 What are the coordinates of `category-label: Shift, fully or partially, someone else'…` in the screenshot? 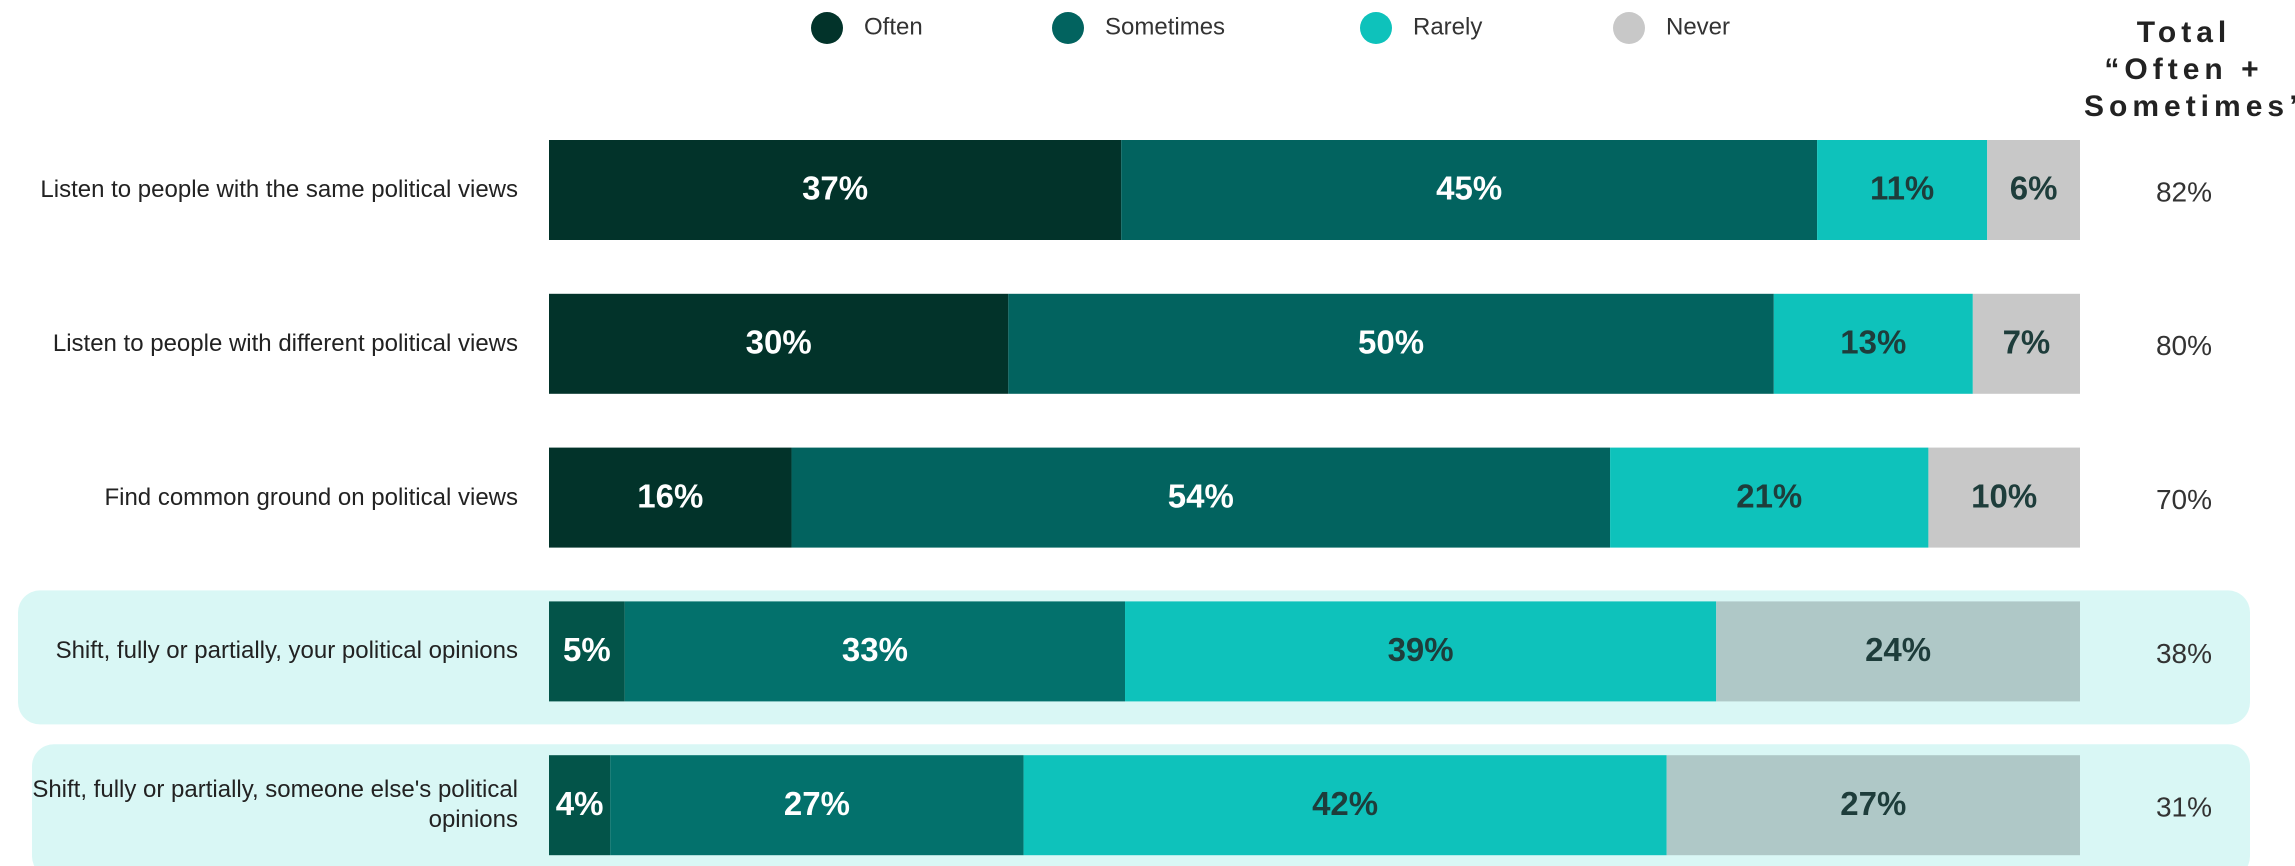 It's located at (275, 805).